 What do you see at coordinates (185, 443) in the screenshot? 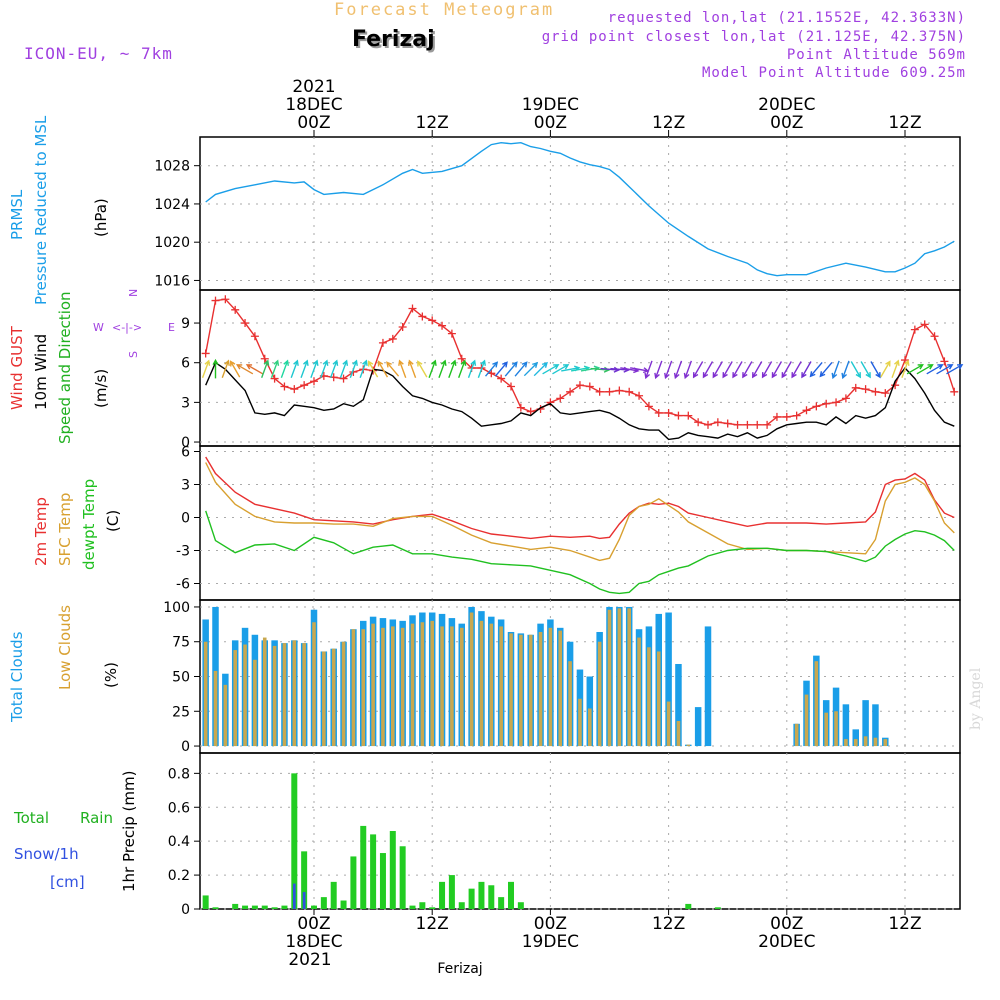
I see `wind-ytick-label: 0` at bounding box center [185, 443].